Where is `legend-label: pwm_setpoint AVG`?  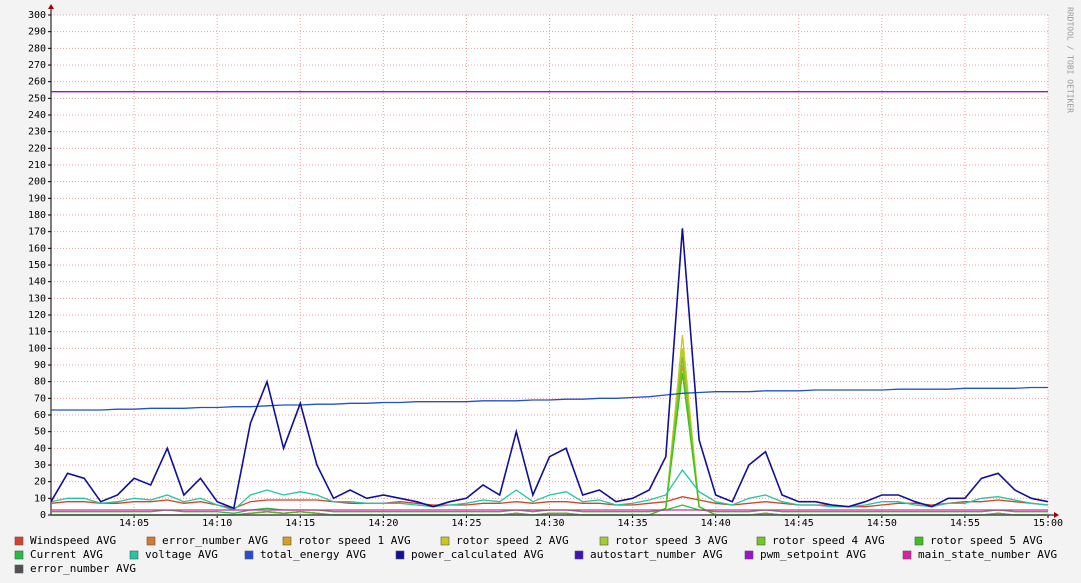
legend-label: pwm_setpoint AVG is located at coordinates (813, 554).